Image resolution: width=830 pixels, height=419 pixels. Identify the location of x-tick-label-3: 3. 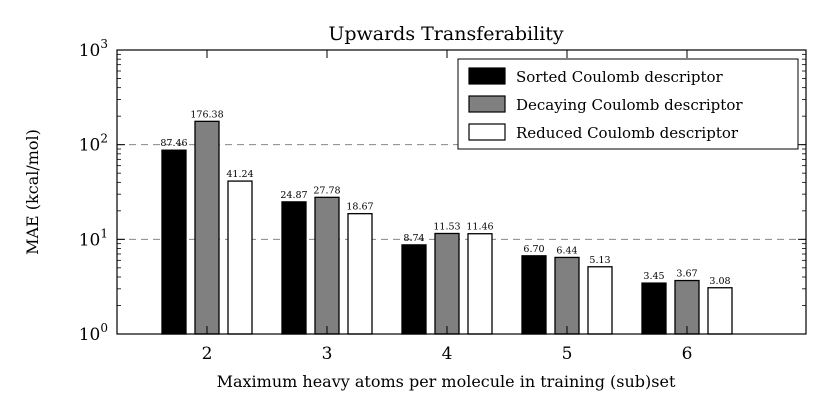
(327, 354).